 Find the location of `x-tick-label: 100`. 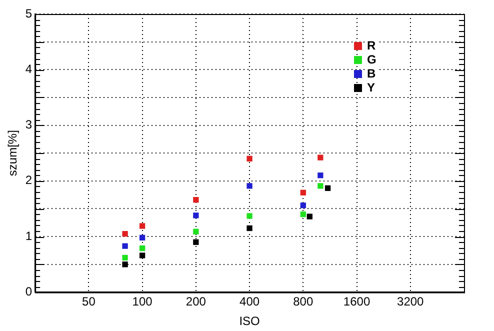

x-tick-label: 100 is located at coordinates (142, 301).